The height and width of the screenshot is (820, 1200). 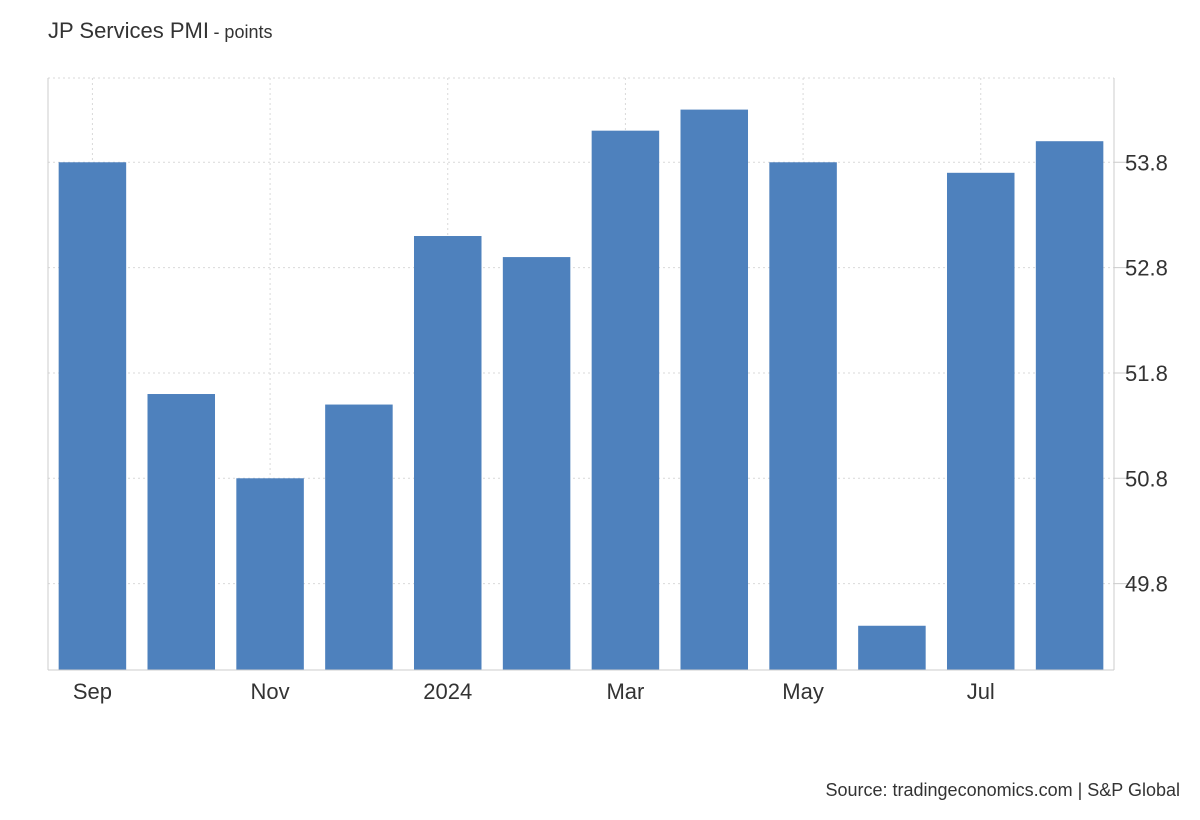 I want to click on bar-apr, so click(x=714, y=389).